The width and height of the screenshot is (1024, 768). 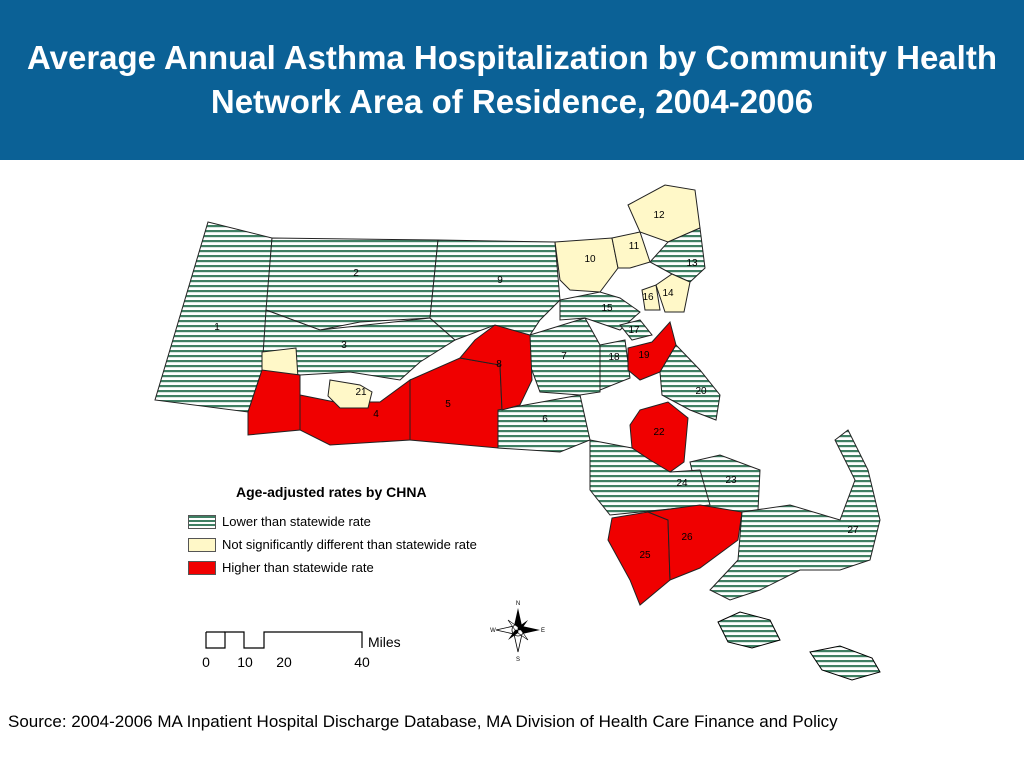 I want to click on region-label-18: 18, so click(x=614, y=357).